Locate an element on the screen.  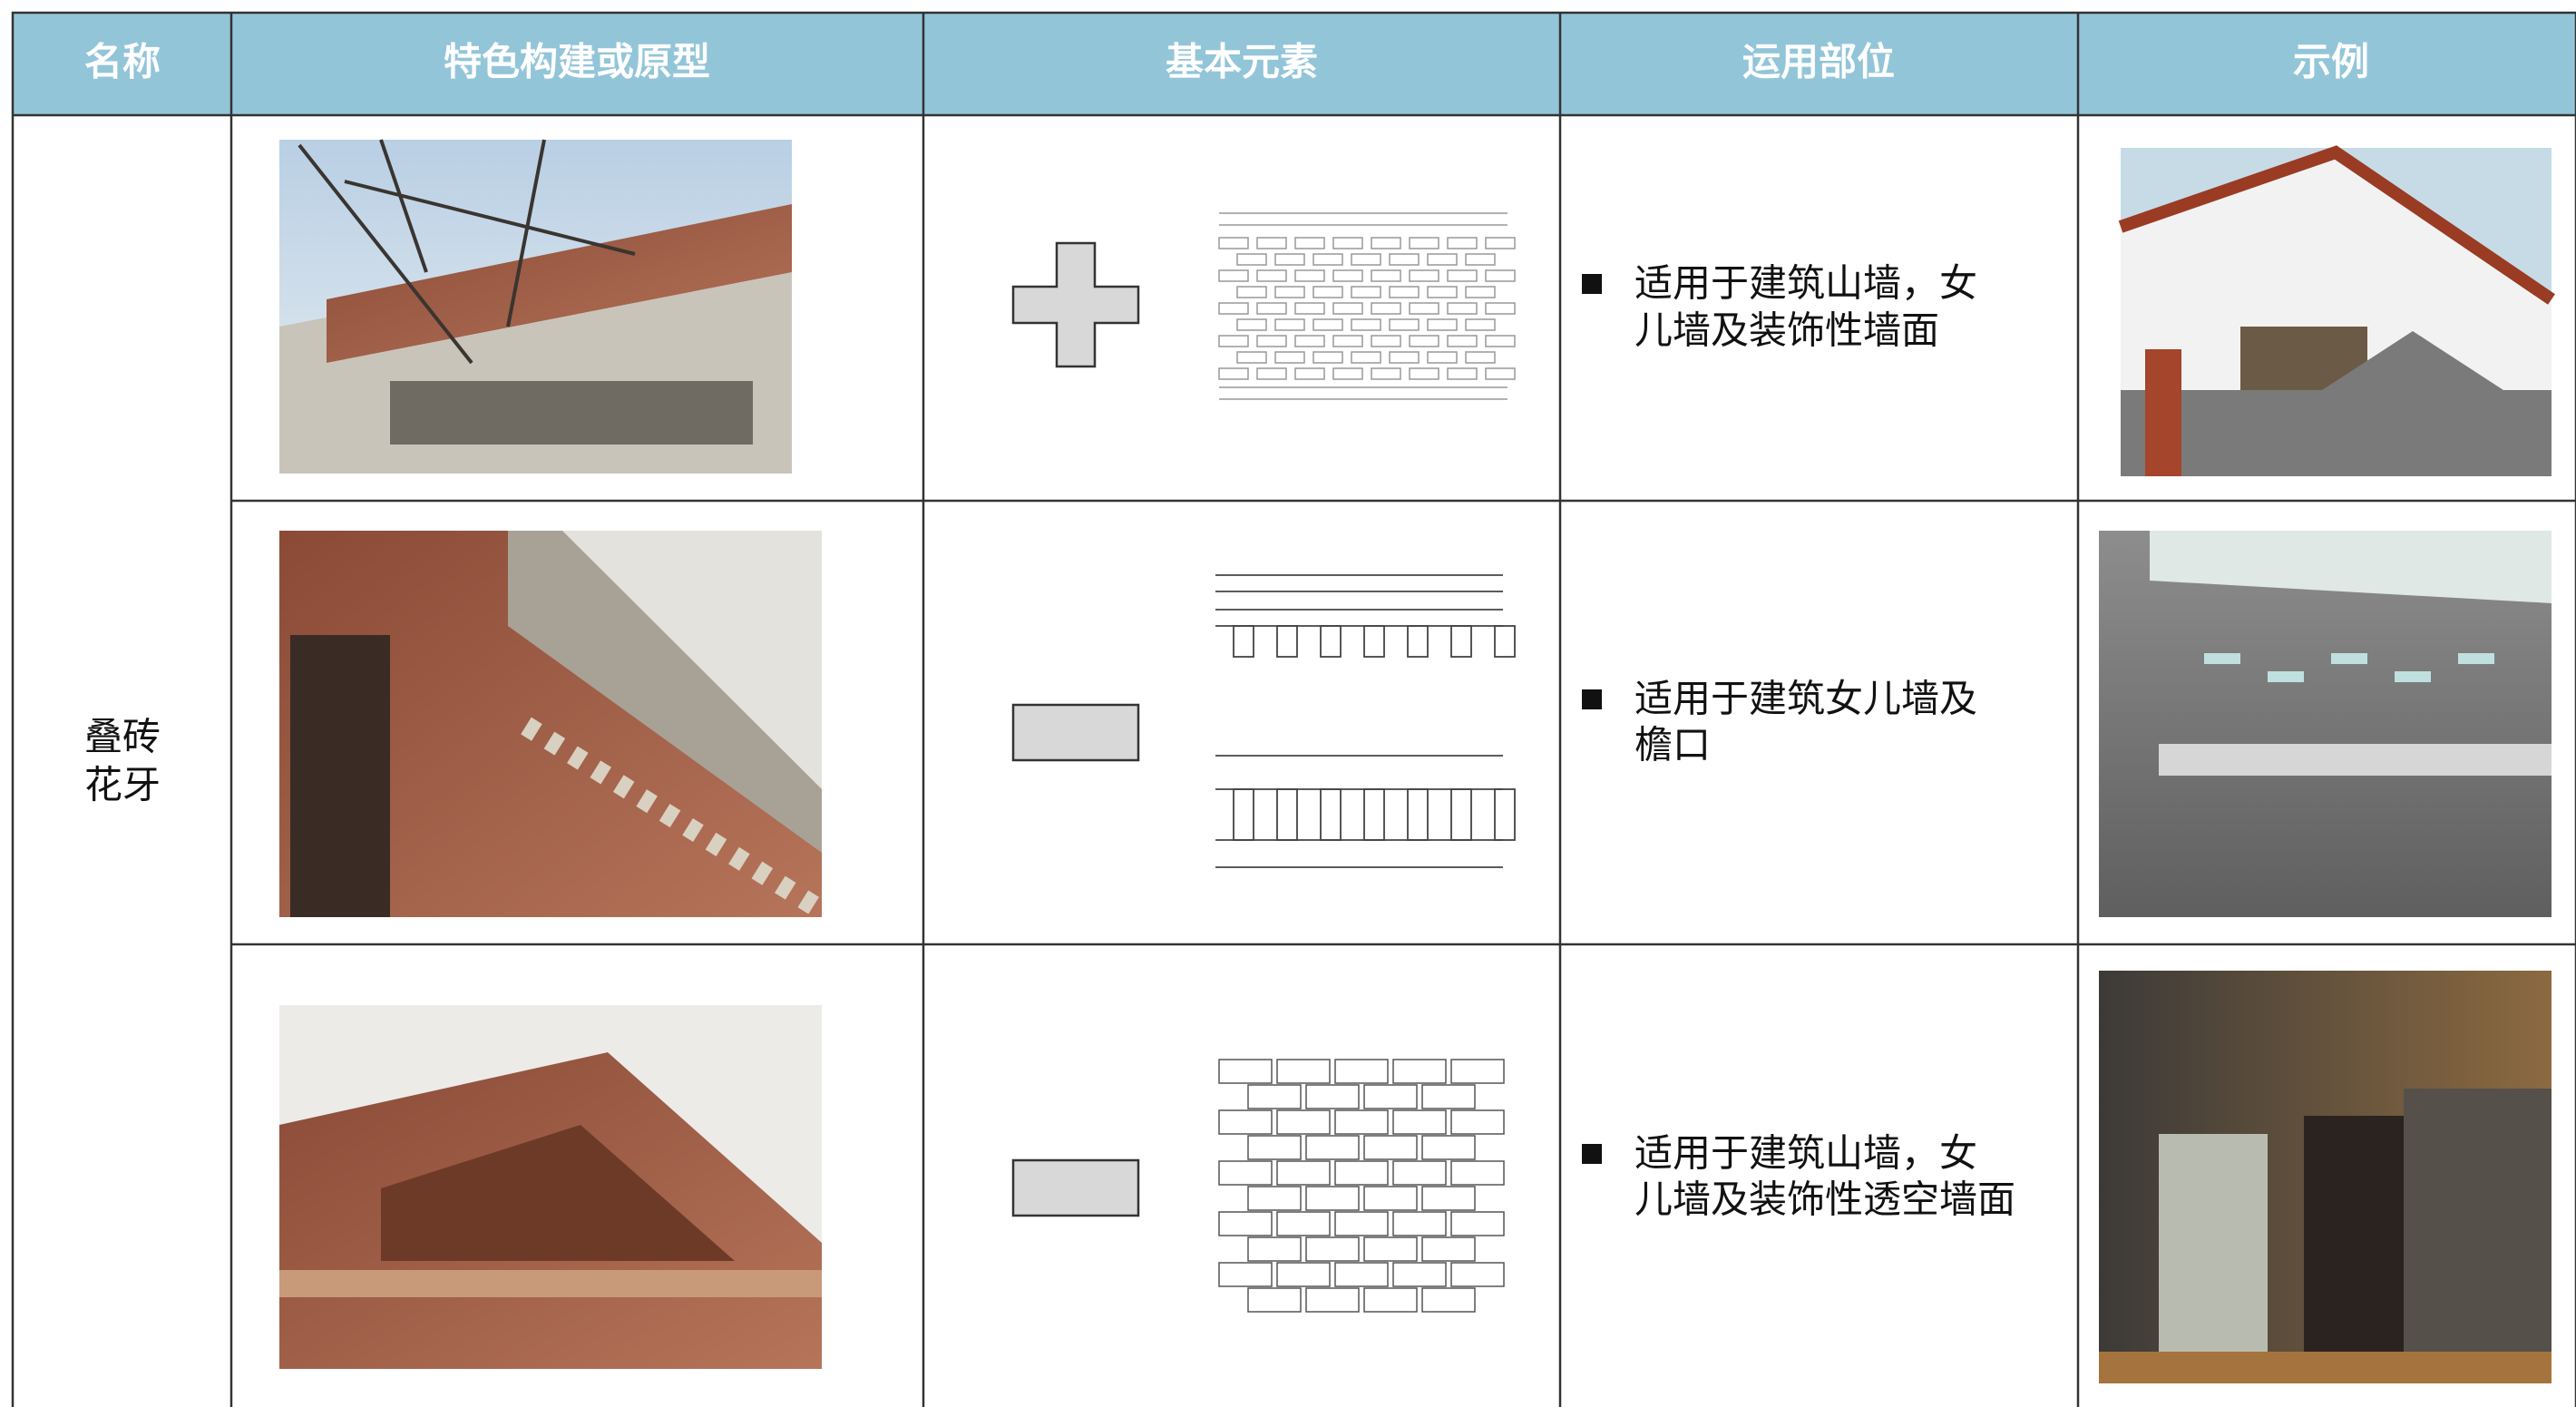
header-cell: 运用部位 is located at coordinates (1818, 62).